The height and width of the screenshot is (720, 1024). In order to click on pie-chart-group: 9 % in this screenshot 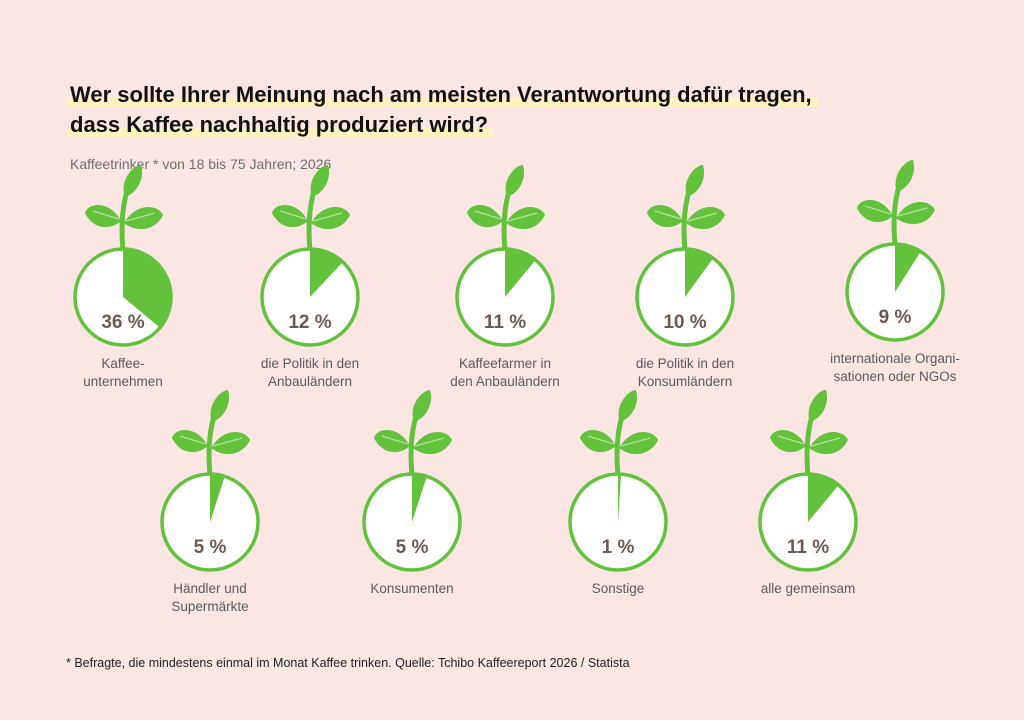, I will do `click(895, 251)`.